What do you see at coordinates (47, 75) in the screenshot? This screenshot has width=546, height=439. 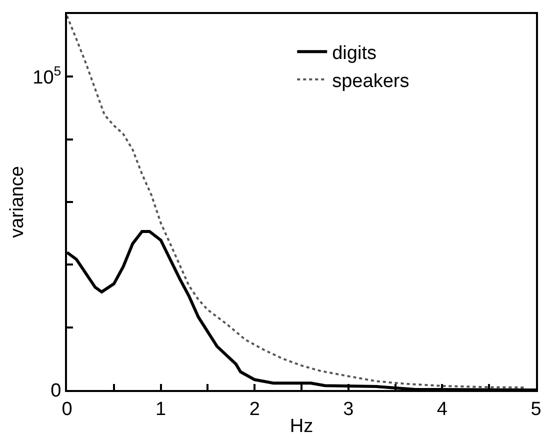 I see `y-tick-label: 10$^{5}$` at bounding box center [47, 75].